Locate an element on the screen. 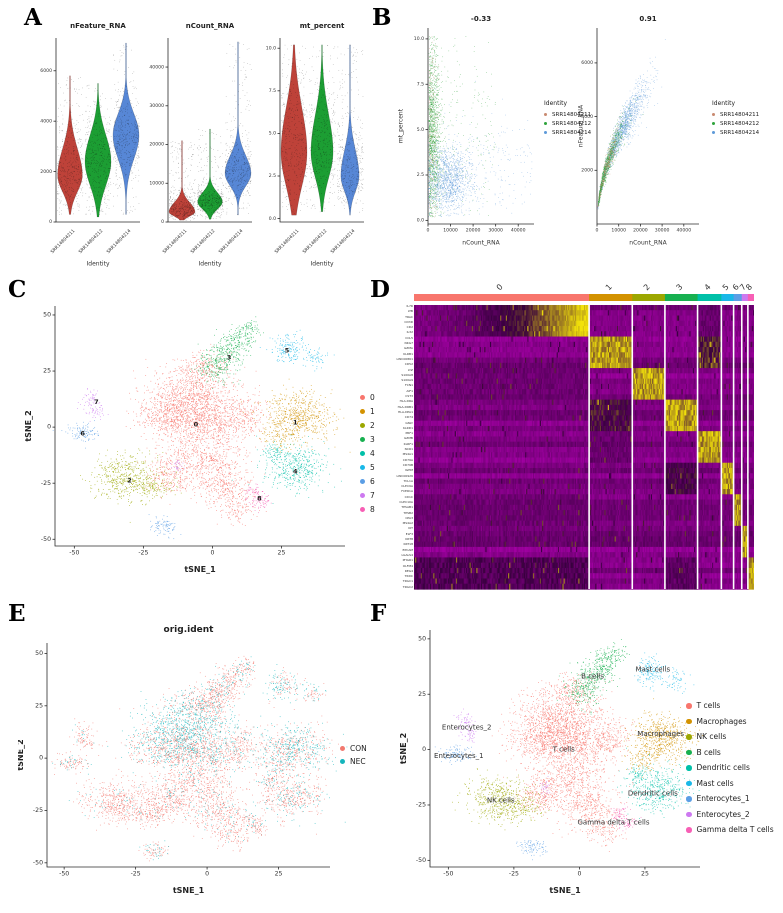 This screenshot has height=913, width=783. gene-label: KLRD1 is located at coordinates (408, 427).